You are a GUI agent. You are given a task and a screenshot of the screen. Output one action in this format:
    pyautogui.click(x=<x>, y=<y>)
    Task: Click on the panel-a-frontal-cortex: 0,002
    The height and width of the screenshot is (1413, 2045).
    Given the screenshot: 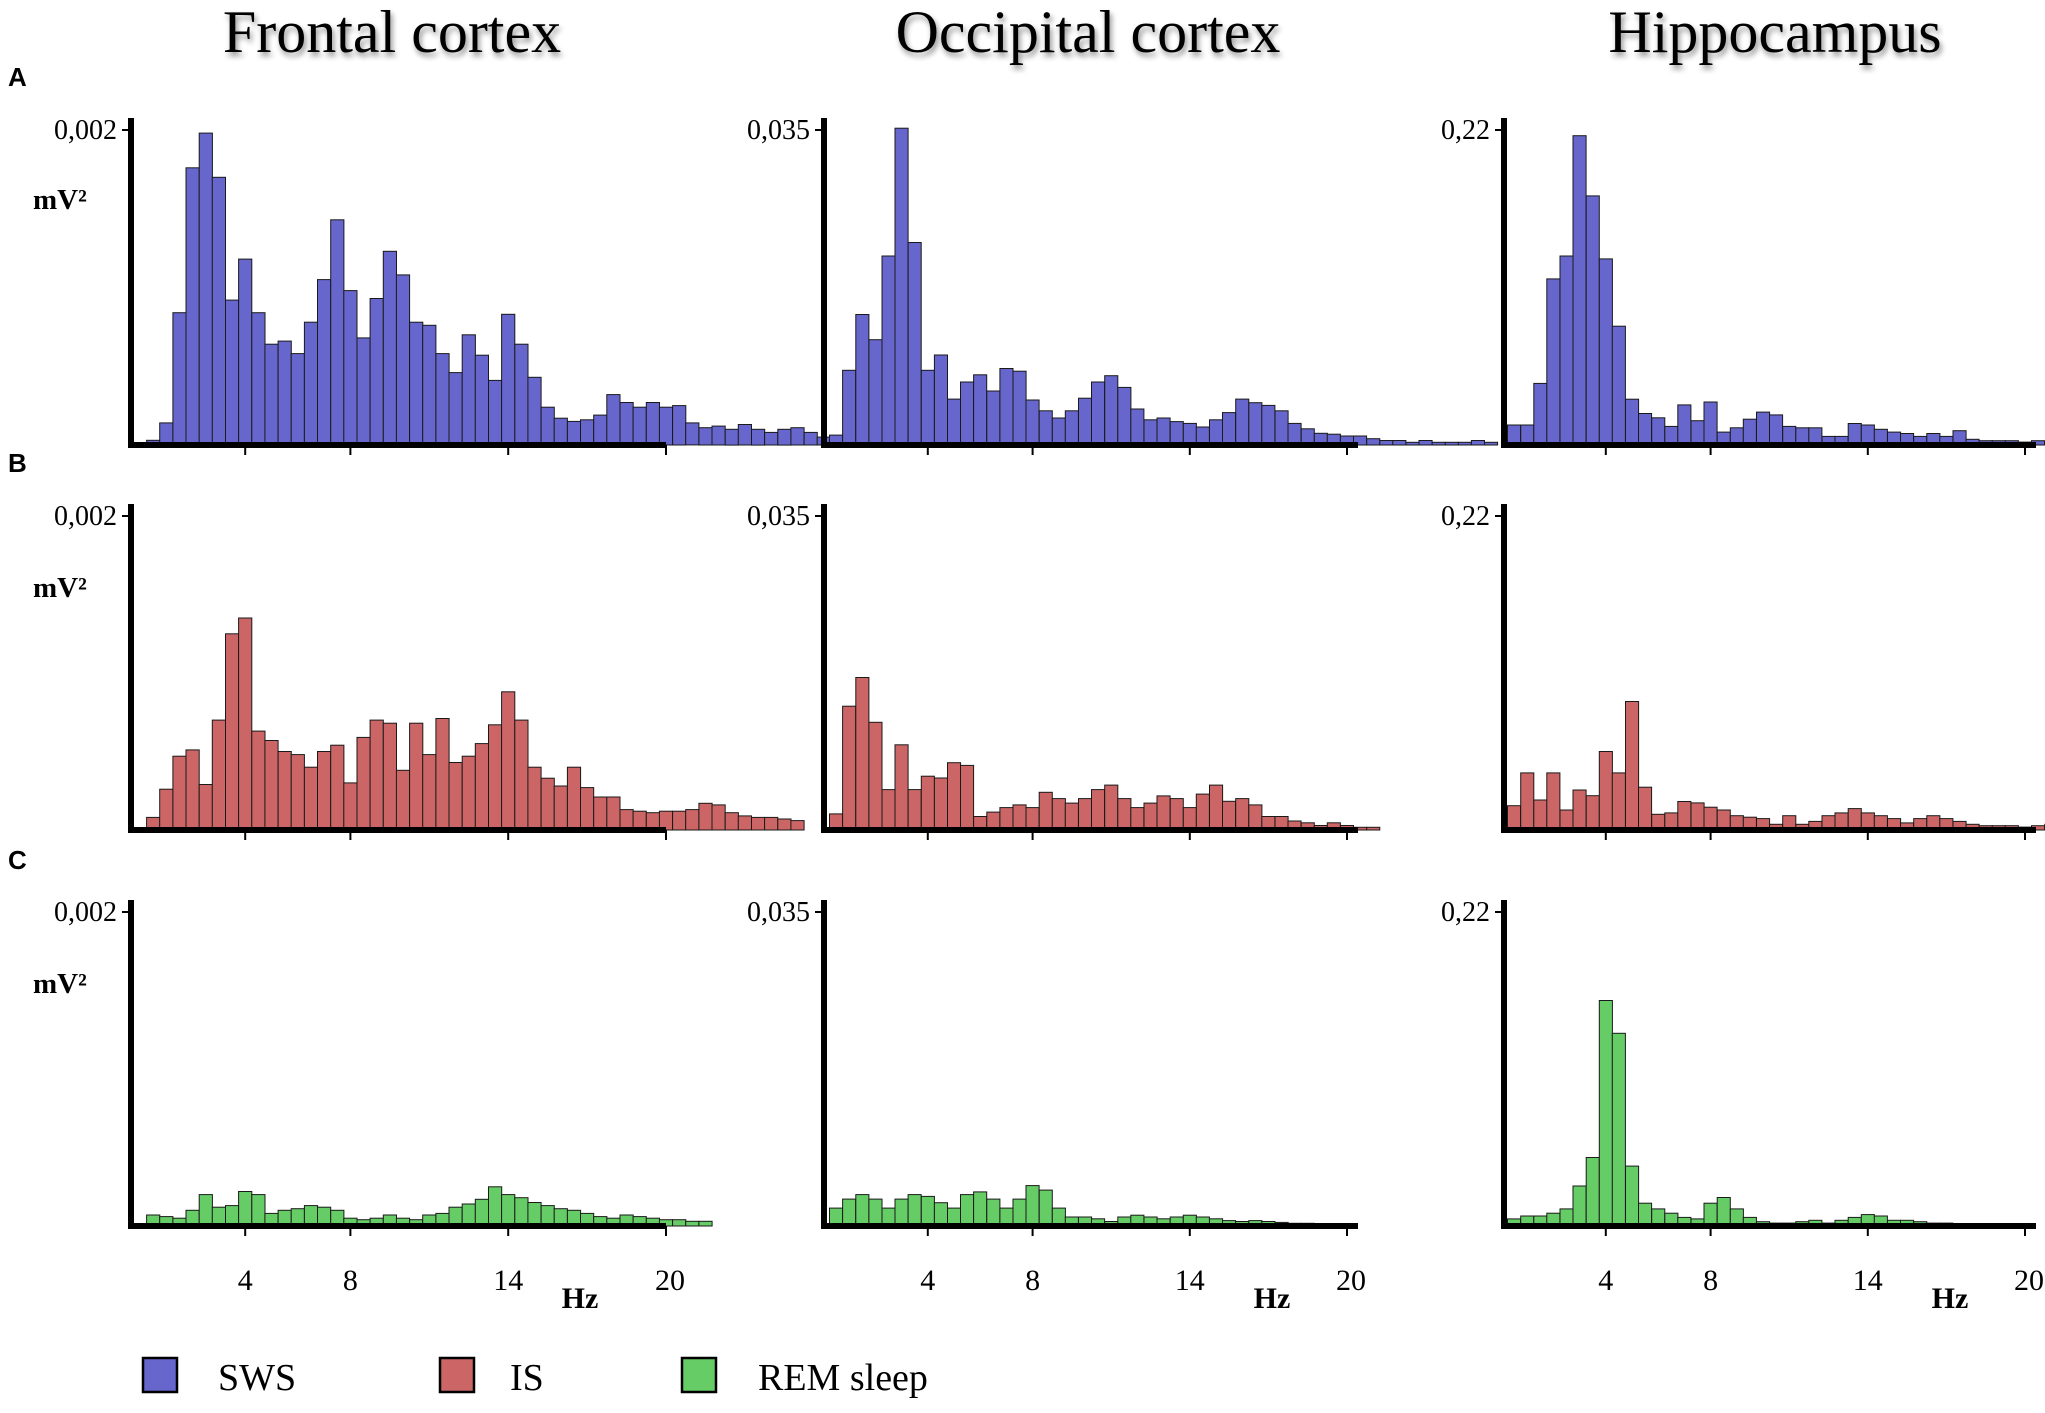 What is the action you would take?
    pyautogui.click(x=442, y=285)
    